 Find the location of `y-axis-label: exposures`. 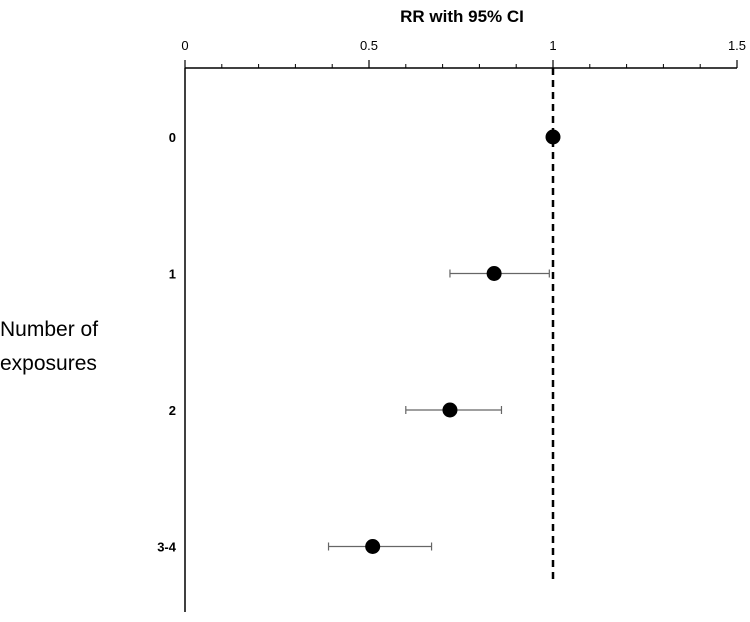

y-axis-label: exposures is located at coordinates (48, 363).